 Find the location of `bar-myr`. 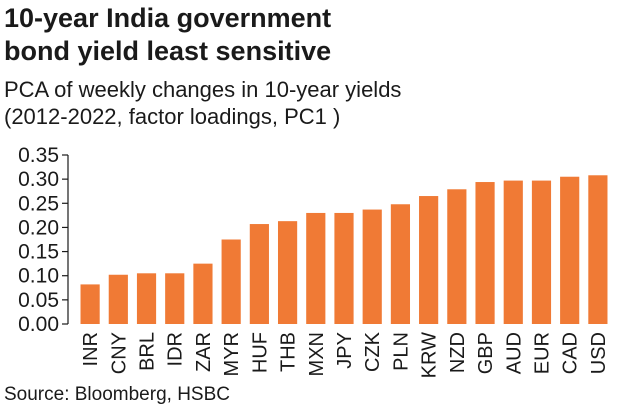

bar-myr is located at coordinates (231, 281).